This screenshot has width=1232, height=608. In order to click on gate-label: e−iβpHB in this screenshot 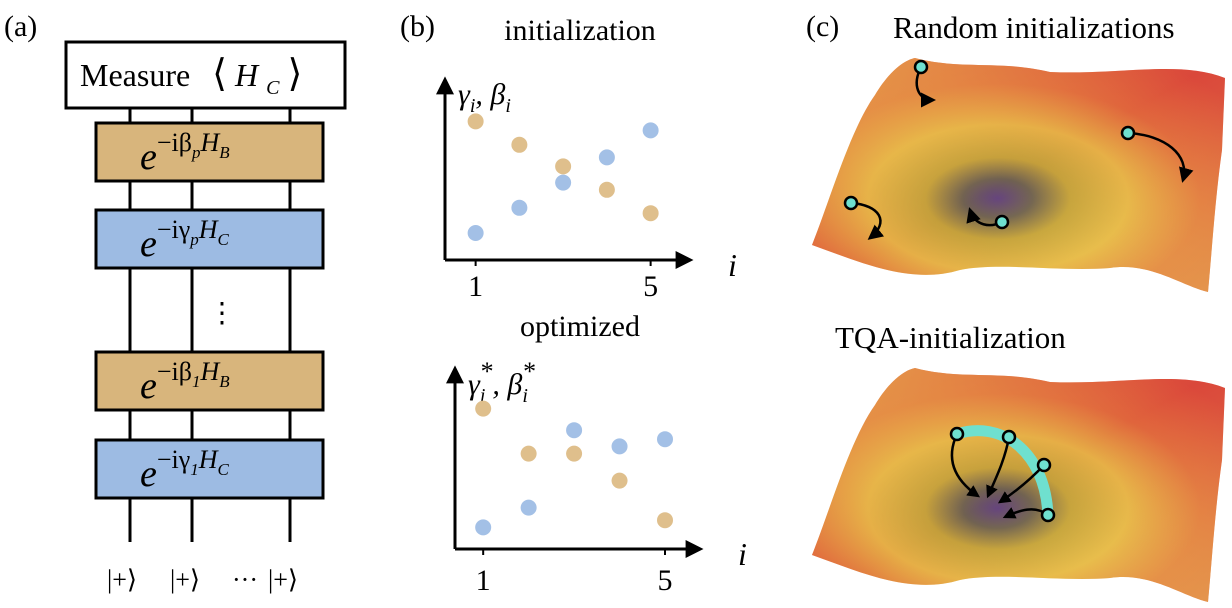, I will do `click(185, 153)`.